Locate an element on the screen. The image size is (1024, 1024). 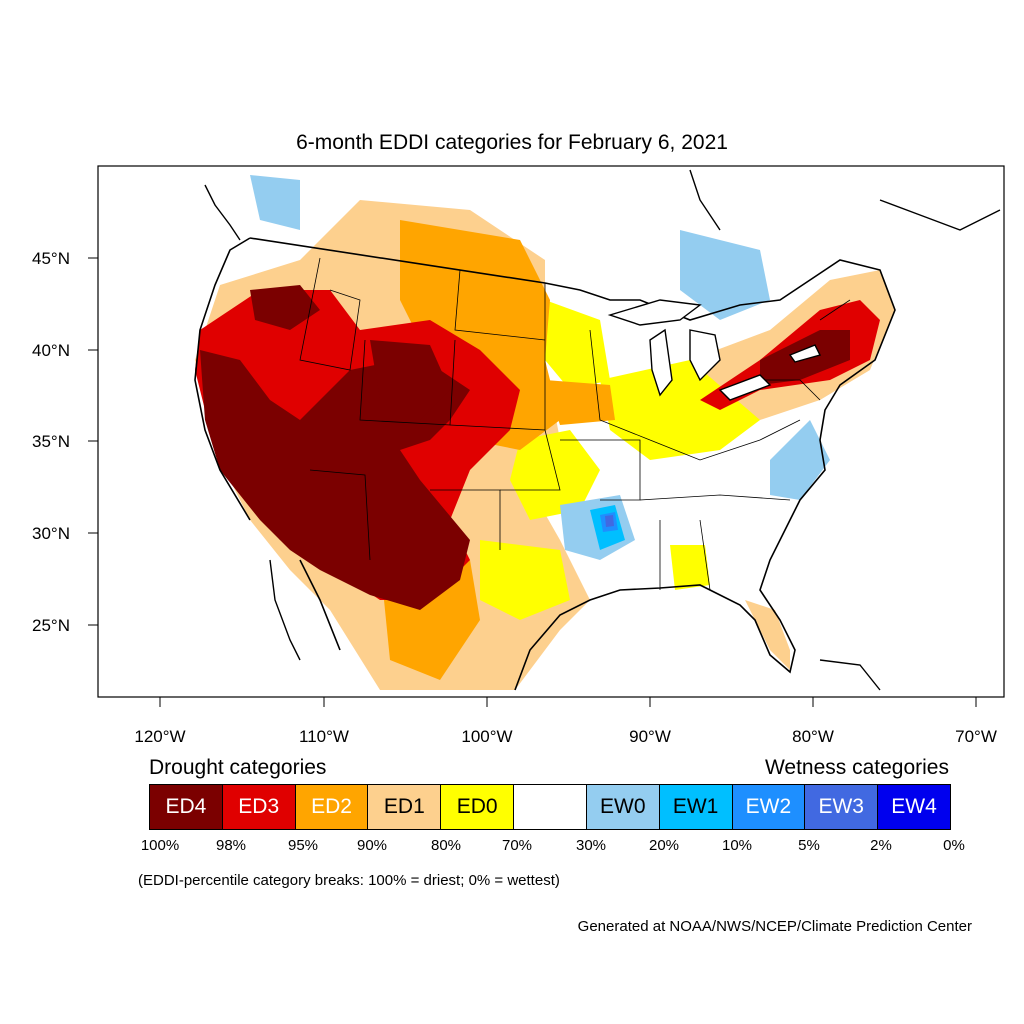
pct-label: 10% is located at coordinates (737, 845).